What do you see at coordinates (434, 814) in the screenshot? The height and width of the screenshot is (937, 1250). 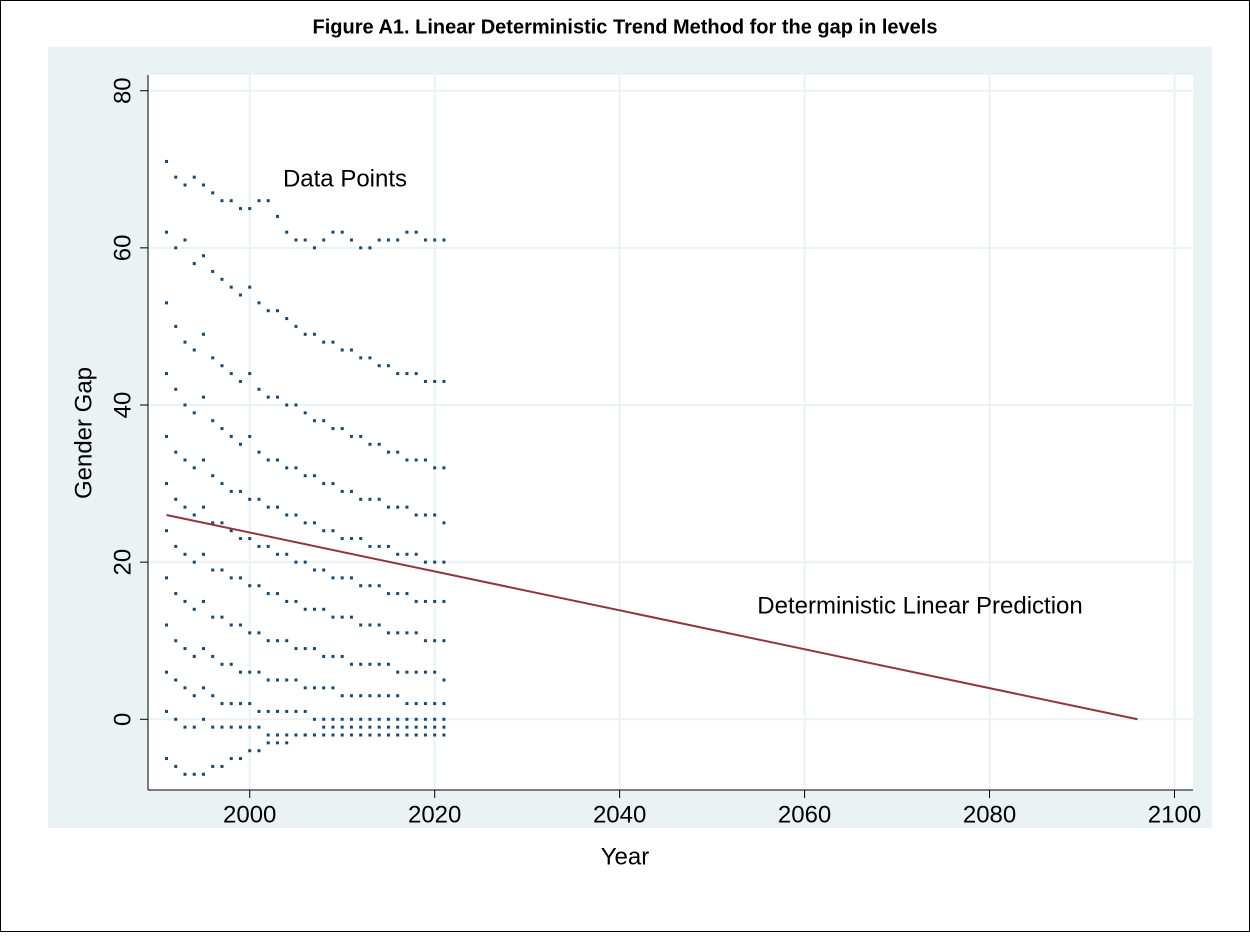 I see `x-tick-label: 2020` at bounding box center [434, 814].